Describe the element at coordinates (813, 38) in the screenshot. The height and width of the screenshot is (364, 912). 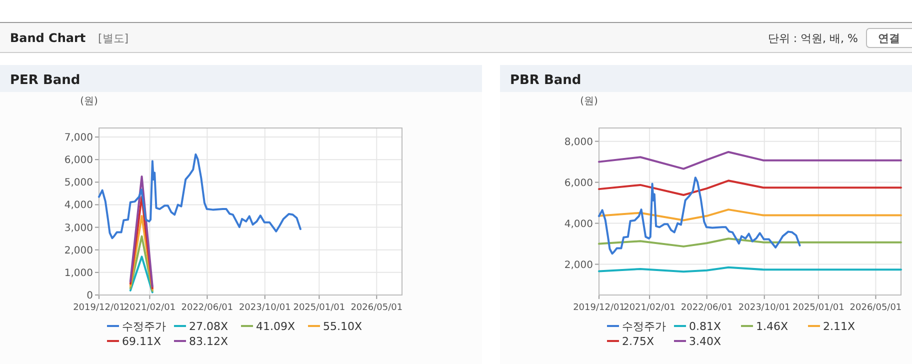
I see `text: 단위 : 억원, 배, %` at that location.